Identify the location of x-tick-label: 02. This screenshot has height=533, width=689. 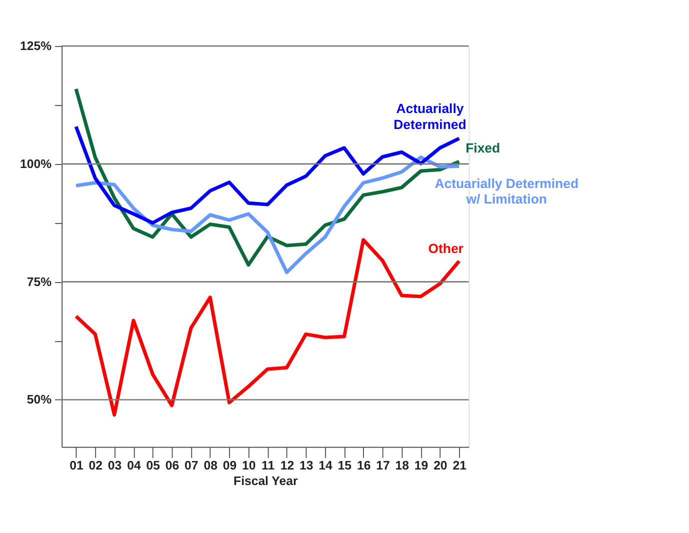
(95, 465).